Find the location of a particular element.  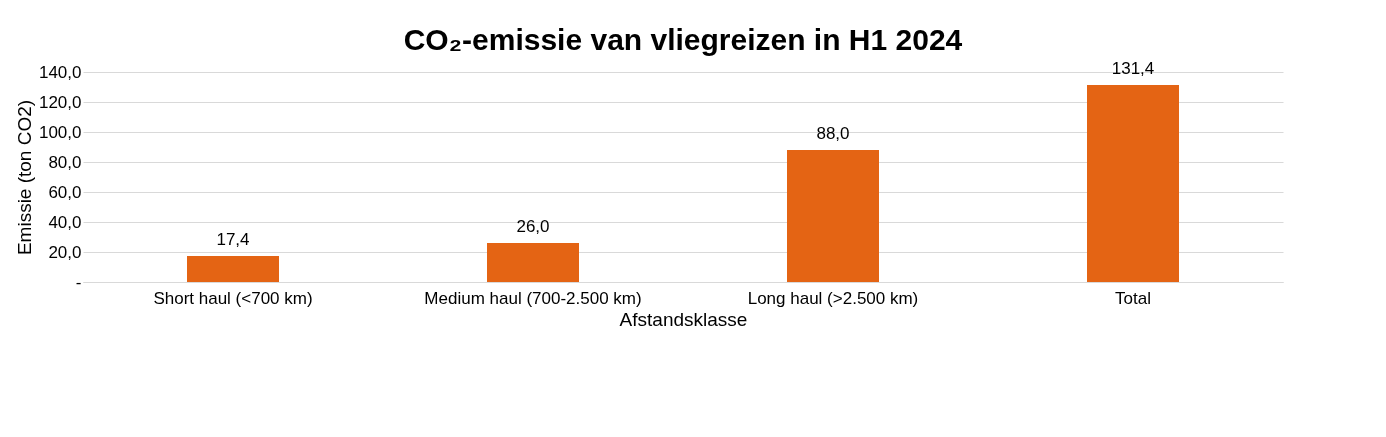

y-tick-label: 60,0 is located at coordinates (65, 192).